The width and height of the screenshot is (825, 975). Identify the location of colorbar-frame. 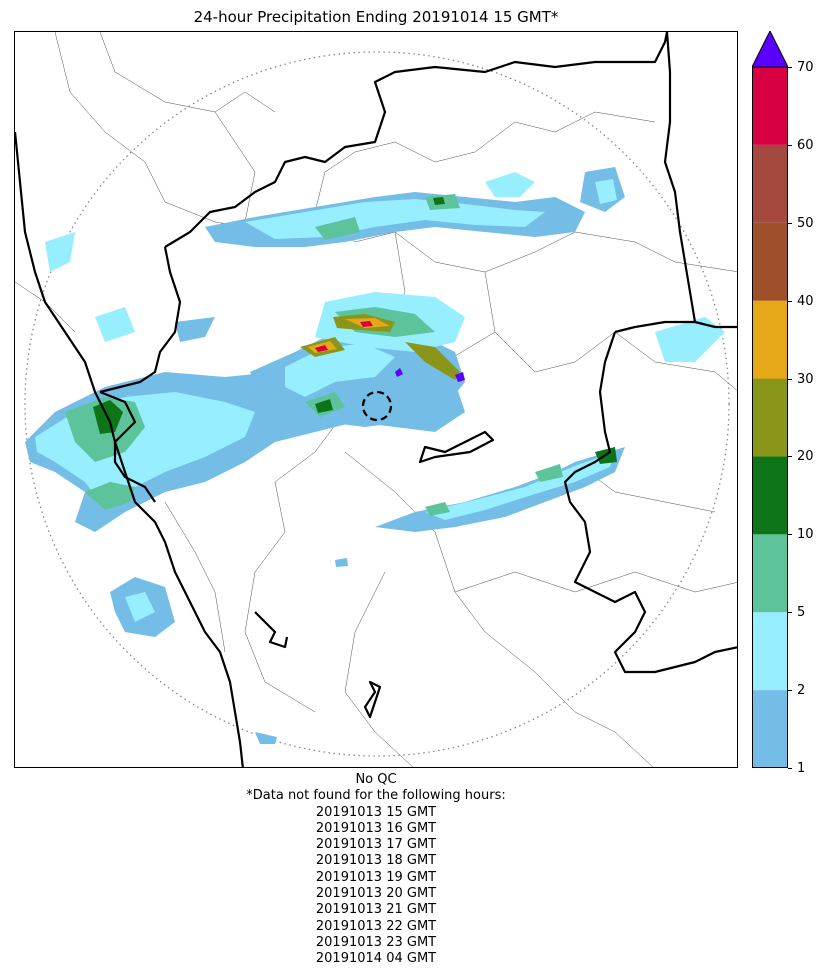
(770, 417).